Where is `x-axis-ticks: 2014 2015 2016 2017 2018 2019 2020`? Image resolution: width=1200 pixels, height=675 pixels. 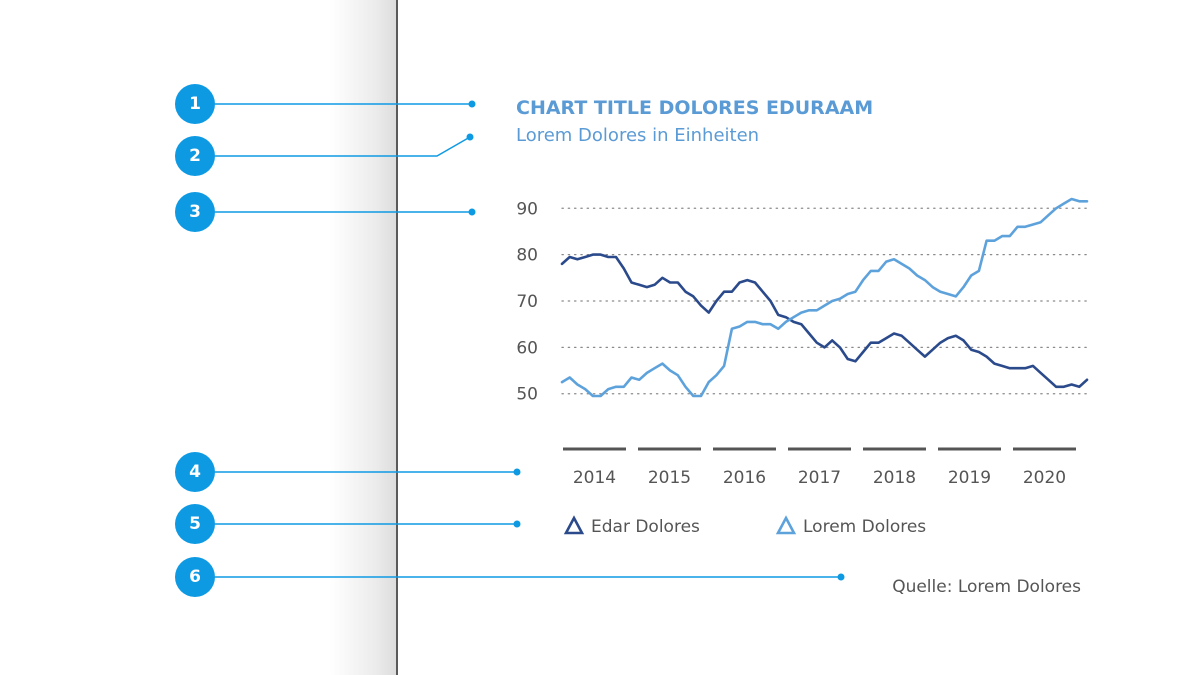
x-axis-ticks: 2014 2015 2016 2017 2018 2019 2020 is located at coordinates (819, 478).